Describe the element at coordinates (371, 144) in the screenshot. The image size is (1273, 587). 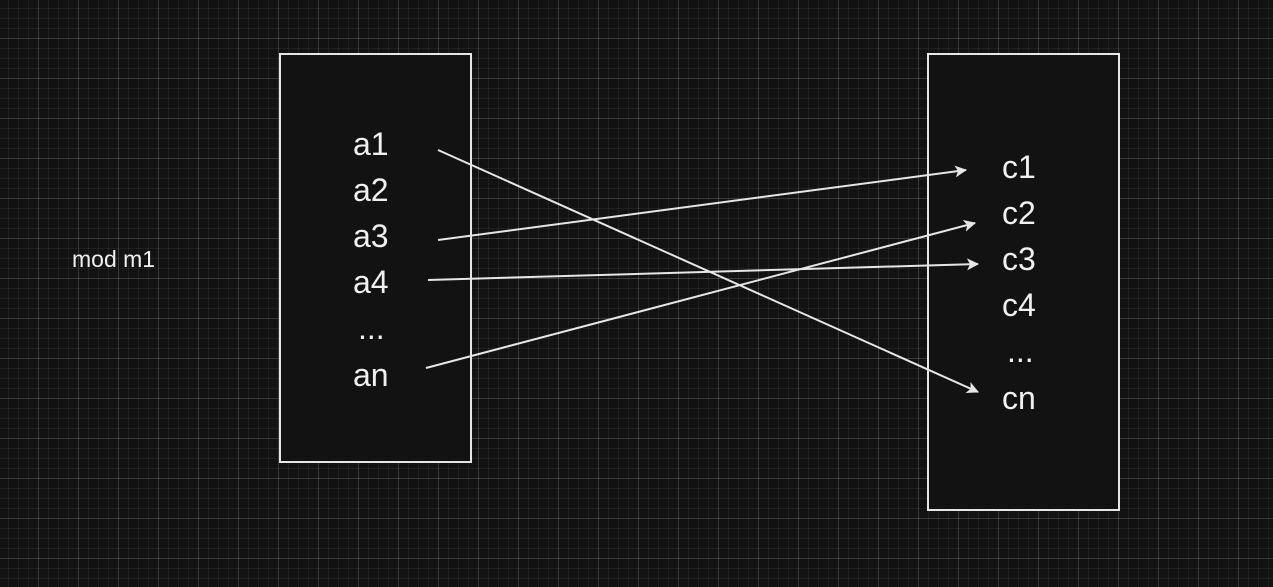
I see `left-item-a1: a1` at that location.